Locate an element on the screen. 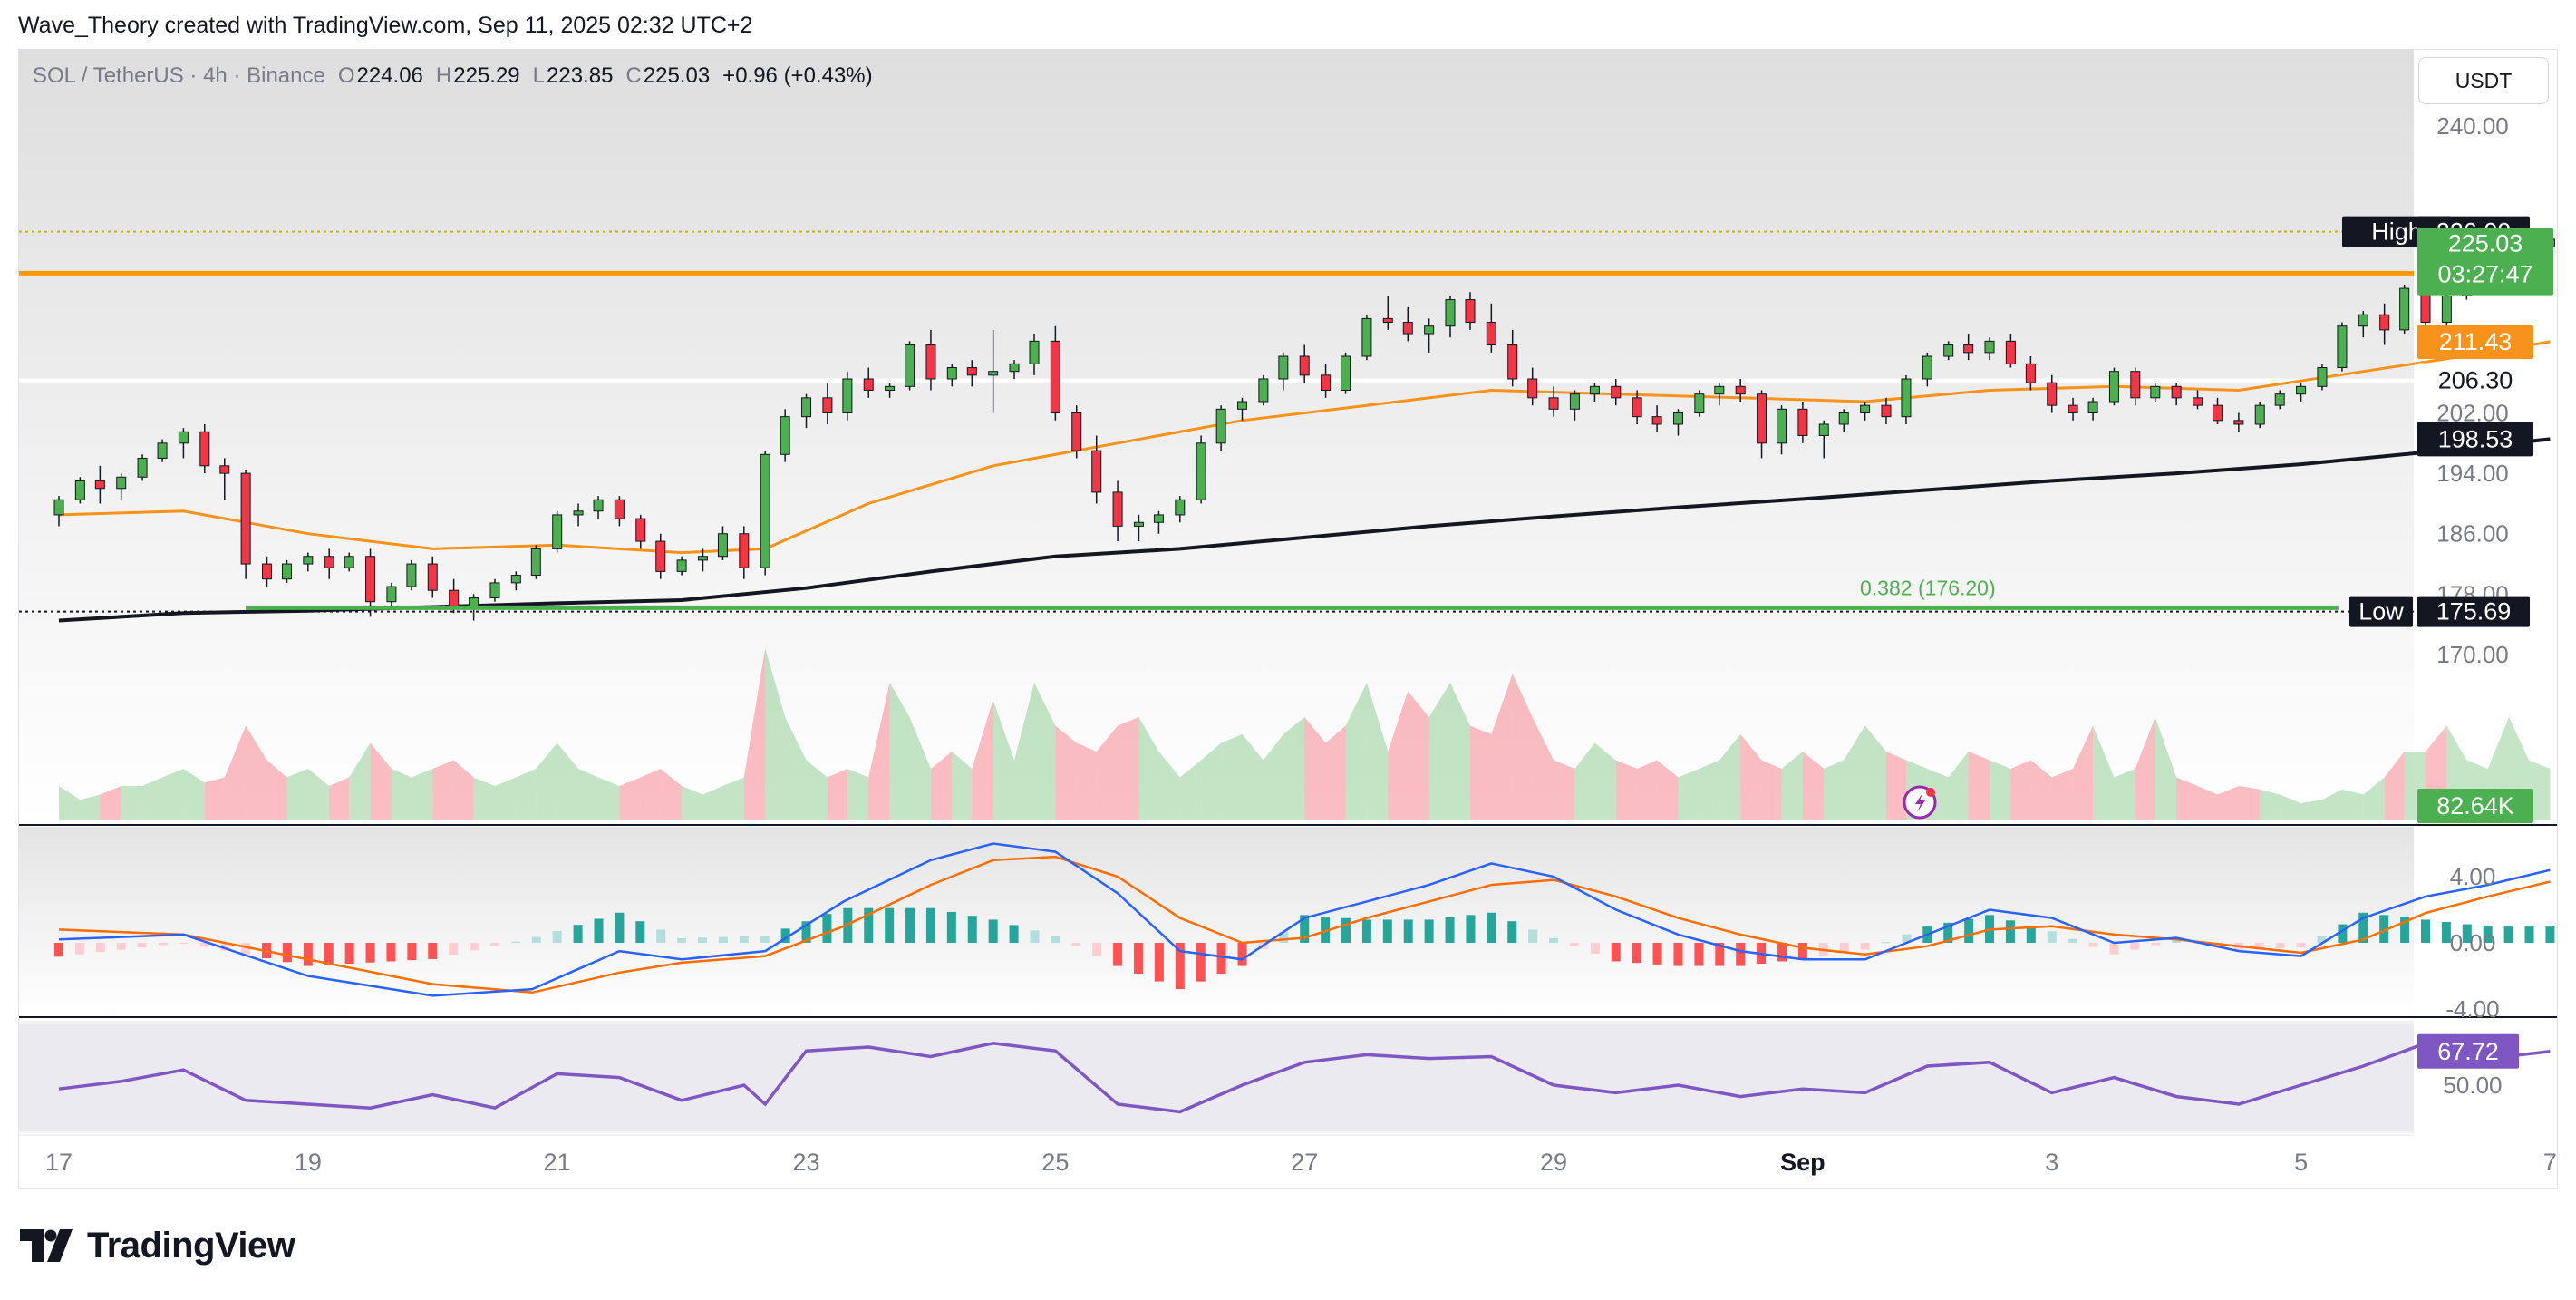  rsi-value-label: 67.72 is located at coordinates (2468, 1051).